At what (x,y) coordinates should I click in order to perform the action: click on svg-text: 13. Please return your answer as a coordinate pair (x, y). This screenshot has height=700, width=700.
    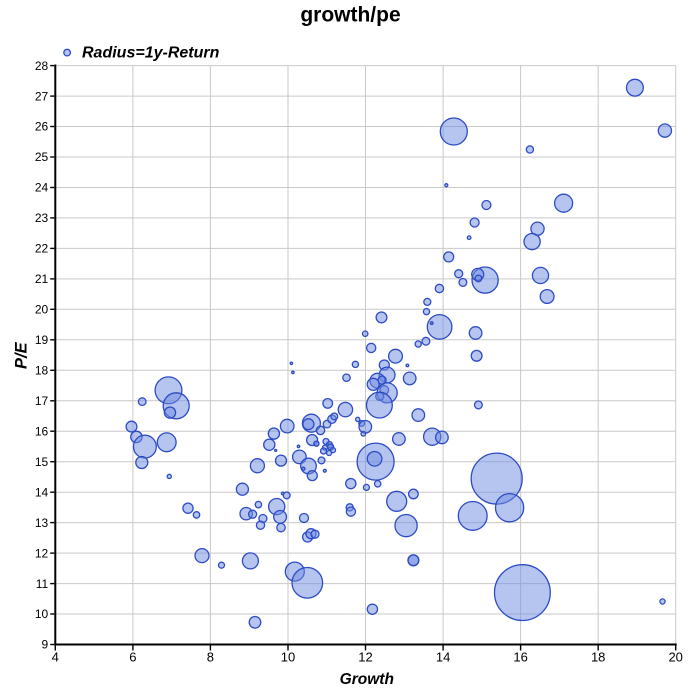
    Looking at the image, I should click on (42, 523).